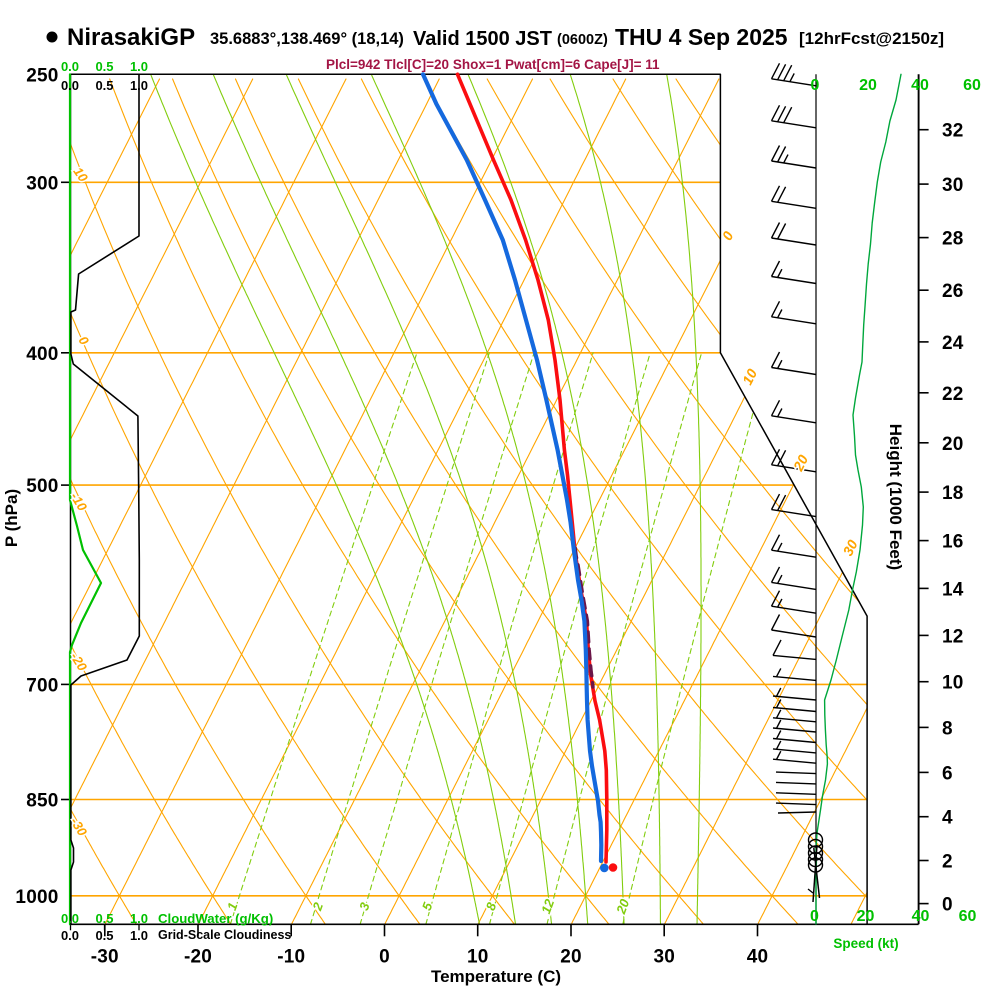 This screenshot has height=1000, width=1000. I want to click on svg-text: 250, so click(42, 75).